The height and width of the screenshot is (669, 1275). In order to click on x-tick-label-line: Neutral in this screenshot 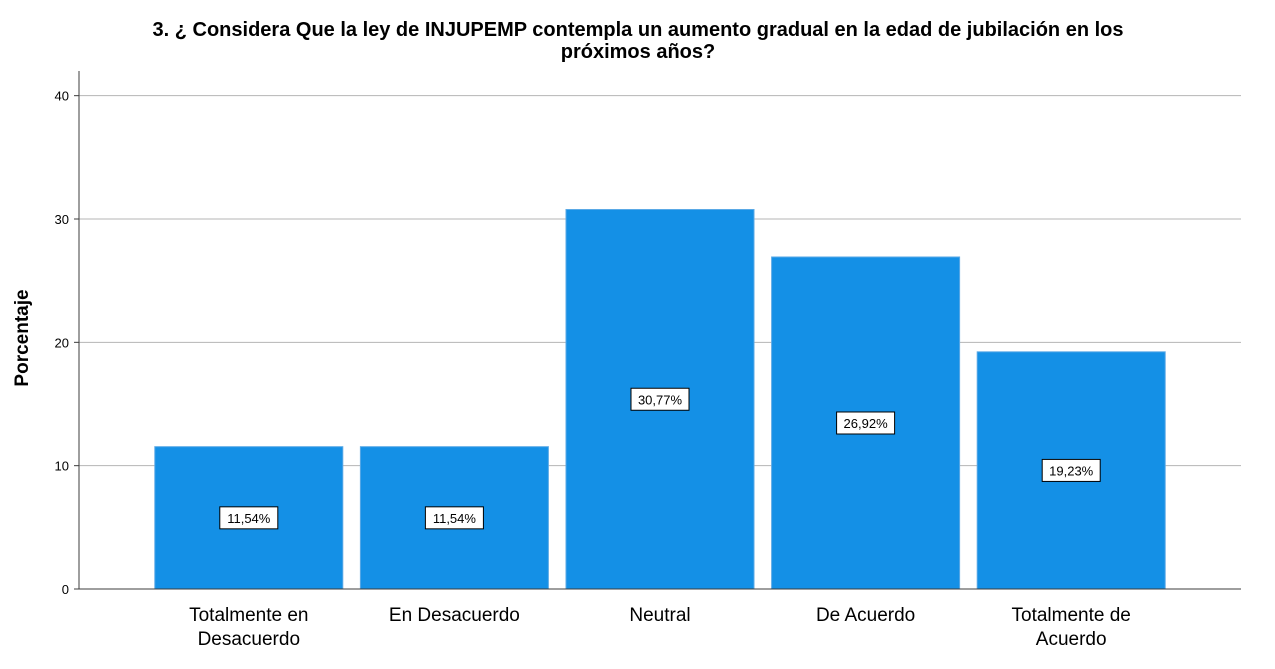, I will do `click(659, 615)`.